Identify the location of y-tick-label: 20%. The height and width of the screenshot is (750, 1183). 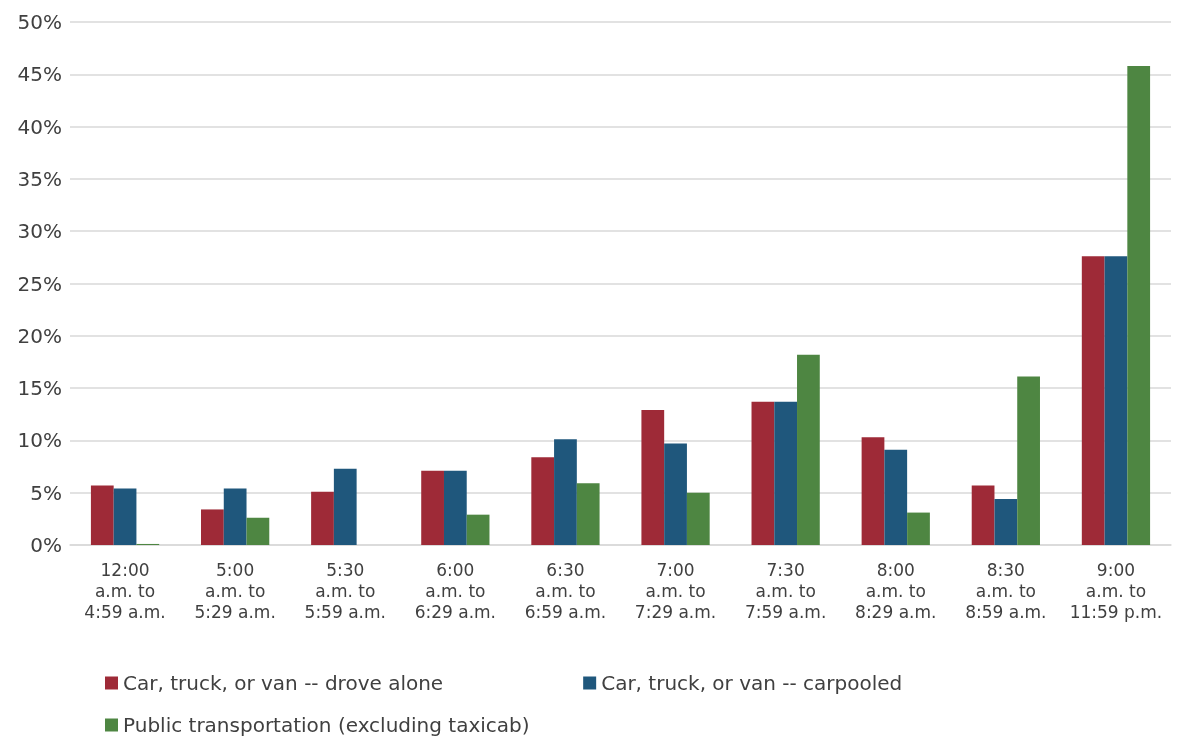
(39, 335).